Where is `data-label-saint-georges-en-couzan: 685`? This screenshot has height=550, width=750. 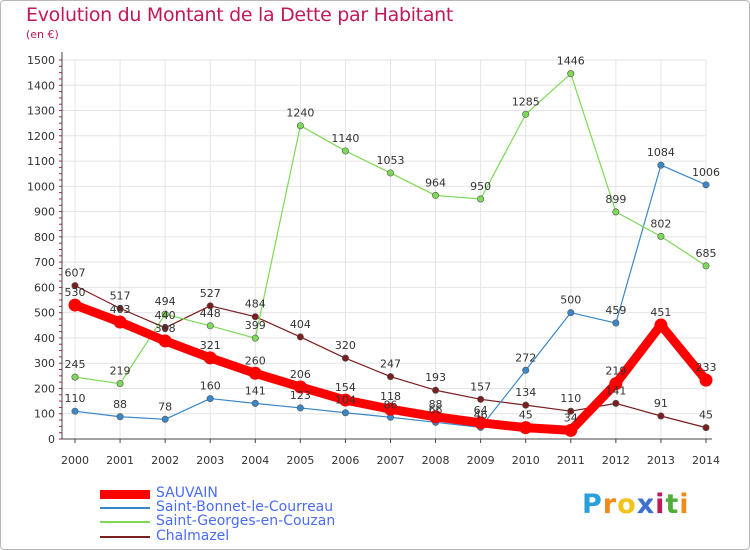
data-label-saint-georges-en-couzan: 685 is located at coordinates (706, 253).